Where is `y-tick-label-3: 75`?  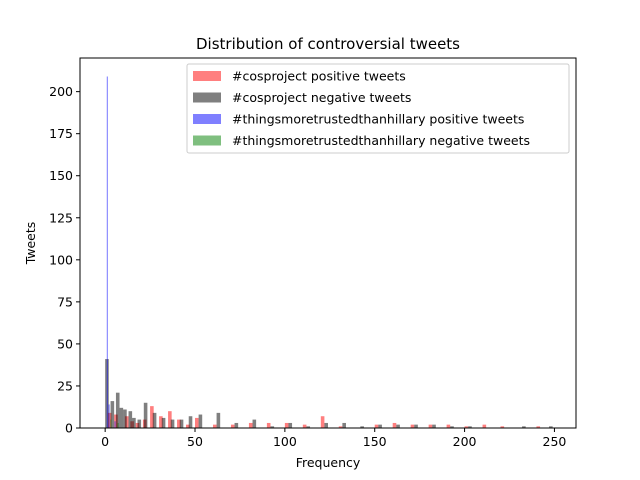 y-tick-label-3: 75 is located at coordinates (65, 301).